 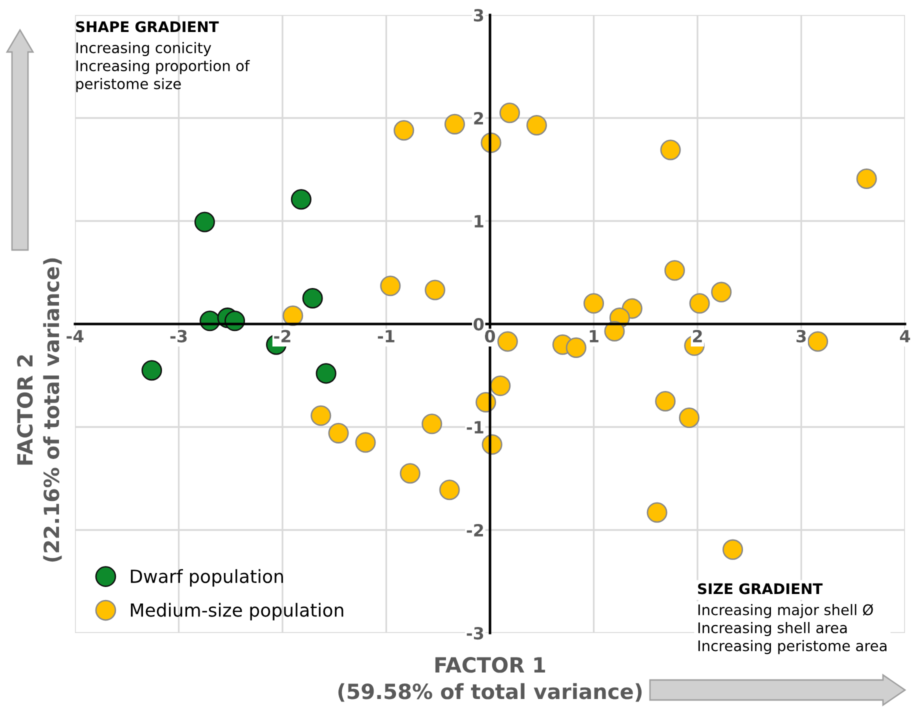 What do you see at coordinates (475, 427) in the screenshot?
I see `y-tick-label: -1` at bounding box center [475, 427].